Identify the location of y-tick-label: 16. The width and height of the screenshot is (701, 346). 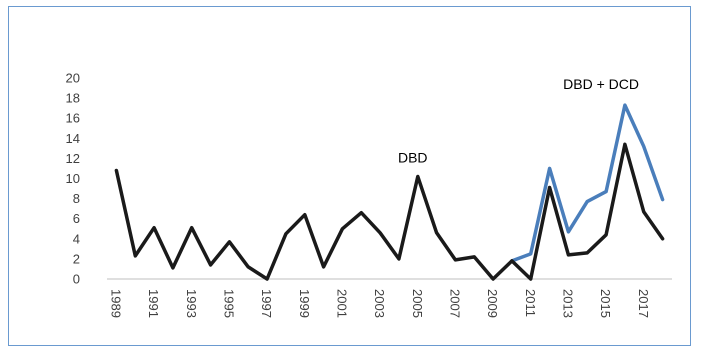
(73, 118).